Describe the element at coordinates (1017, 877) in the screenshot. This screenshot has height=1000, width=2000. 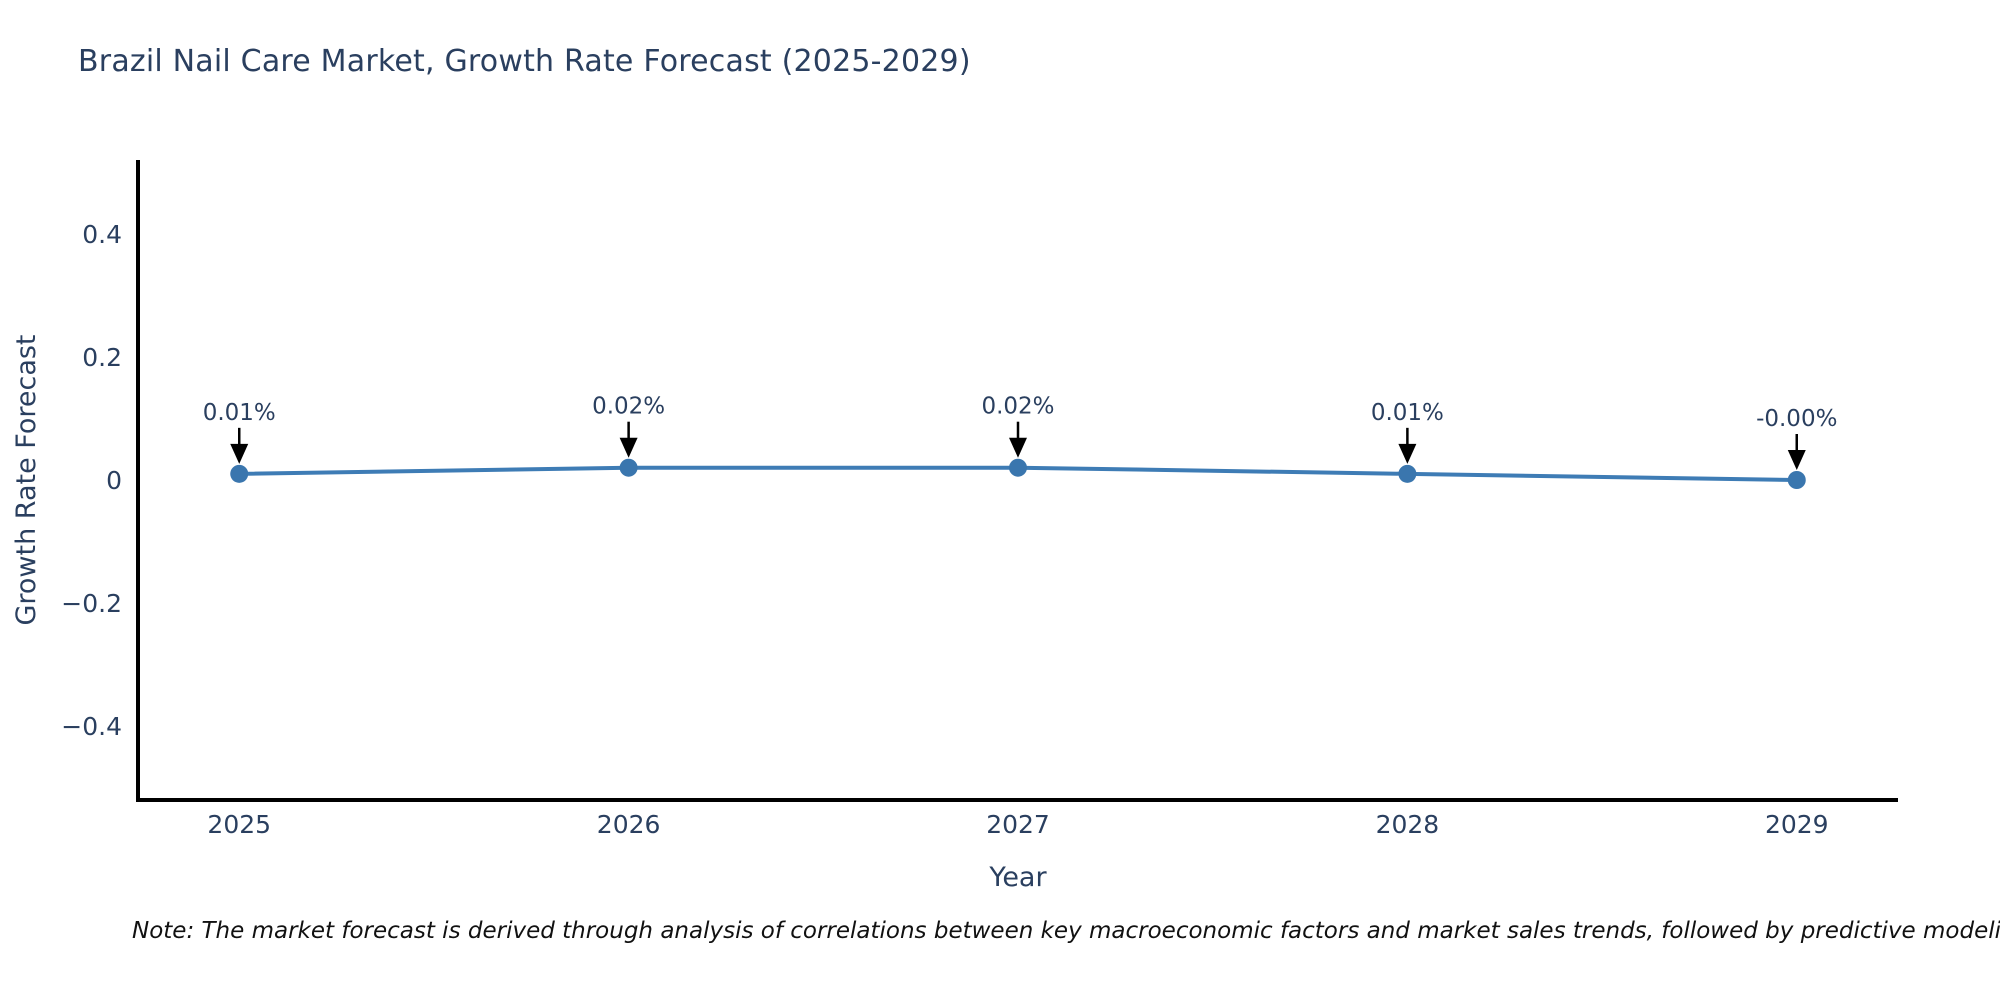
I see `x-axis-title: Year` at that location.